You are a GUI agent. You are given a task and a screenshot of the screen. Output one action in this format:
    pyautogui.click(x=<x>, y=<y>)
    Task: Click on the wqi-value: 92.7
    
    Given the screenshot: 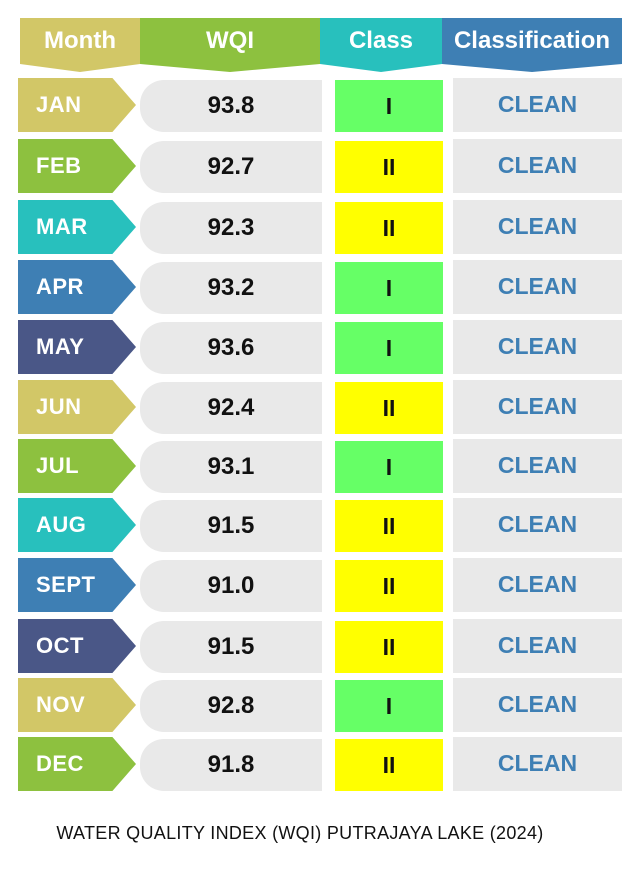 What is the action you would take?
    pyautogui.click(x=231, y=167)
    